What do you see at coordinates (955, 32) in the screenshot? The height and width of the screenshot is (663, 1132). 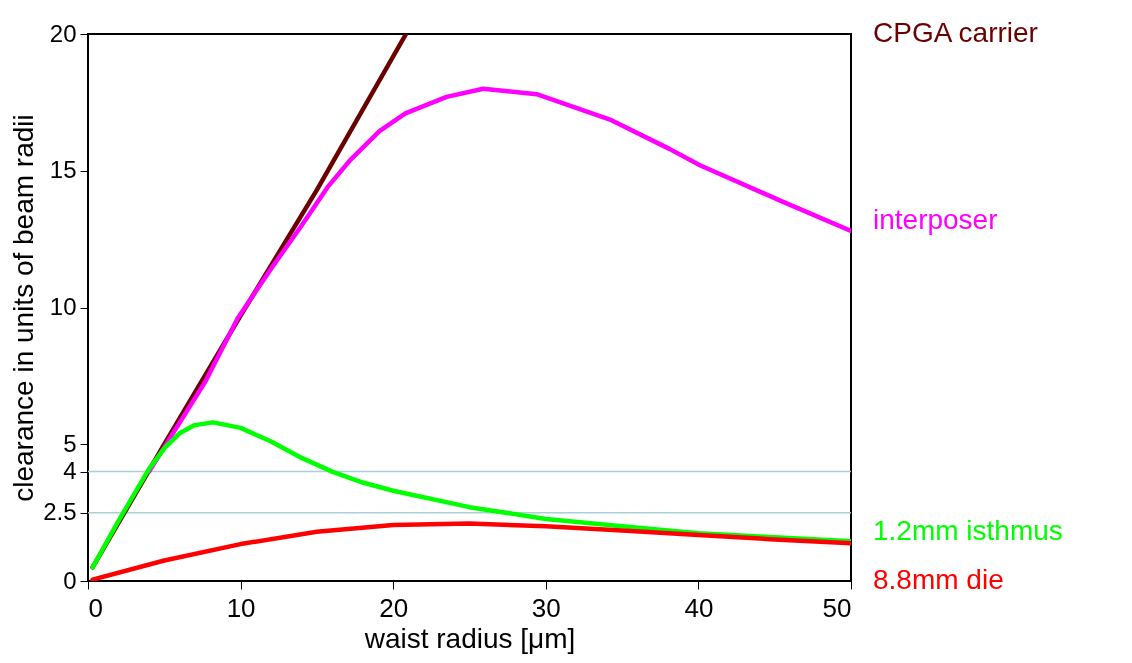 I see `text: CPGA carrier` at bounding box center [955, 32].